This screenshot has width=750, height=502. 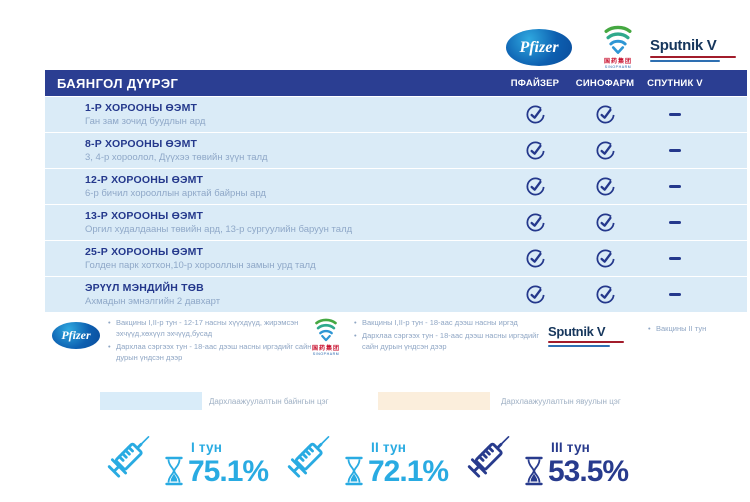 What do you see at coordinates (326, 354) in the screenshot?
I see `sinopharm-logo-en-text: SINOPHARM` at bounding box center [326, 354].